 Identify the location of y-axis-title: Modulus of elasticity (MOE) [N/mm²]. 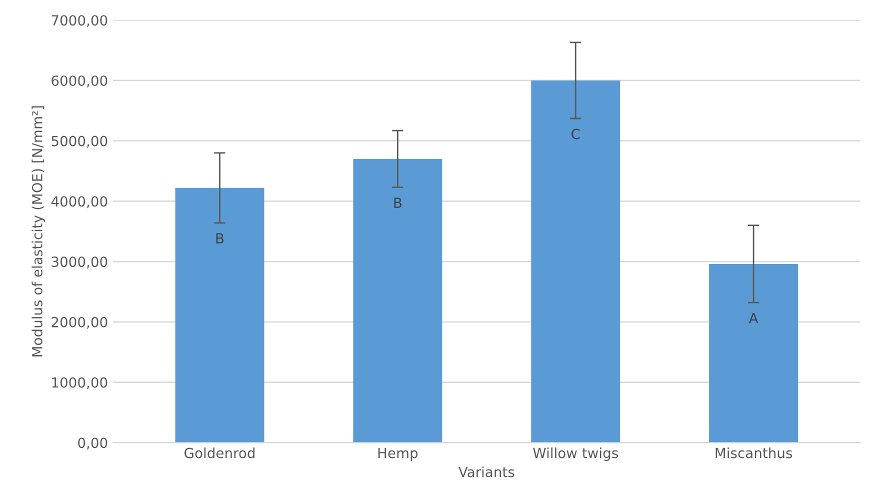
(39, 231).